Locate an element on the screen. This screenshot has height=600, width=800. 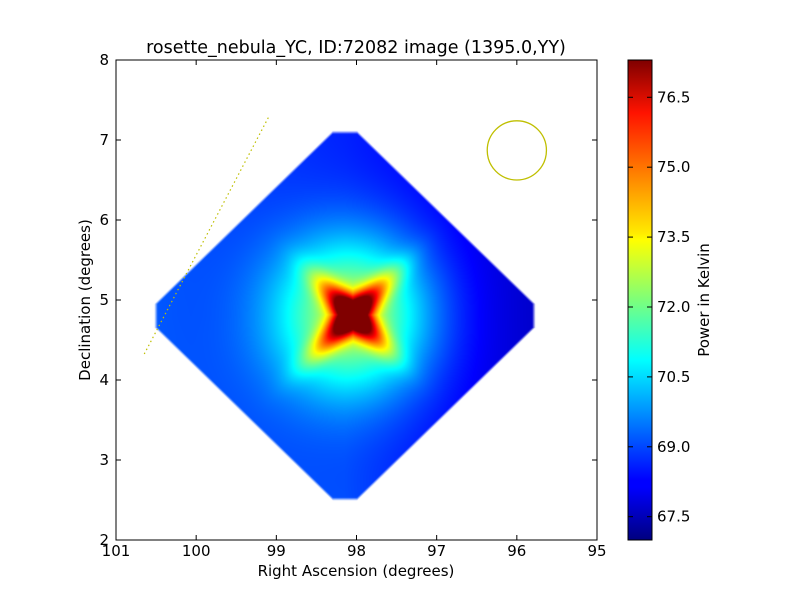
y-tick-label: 7 is located at coordinates (104, 140).